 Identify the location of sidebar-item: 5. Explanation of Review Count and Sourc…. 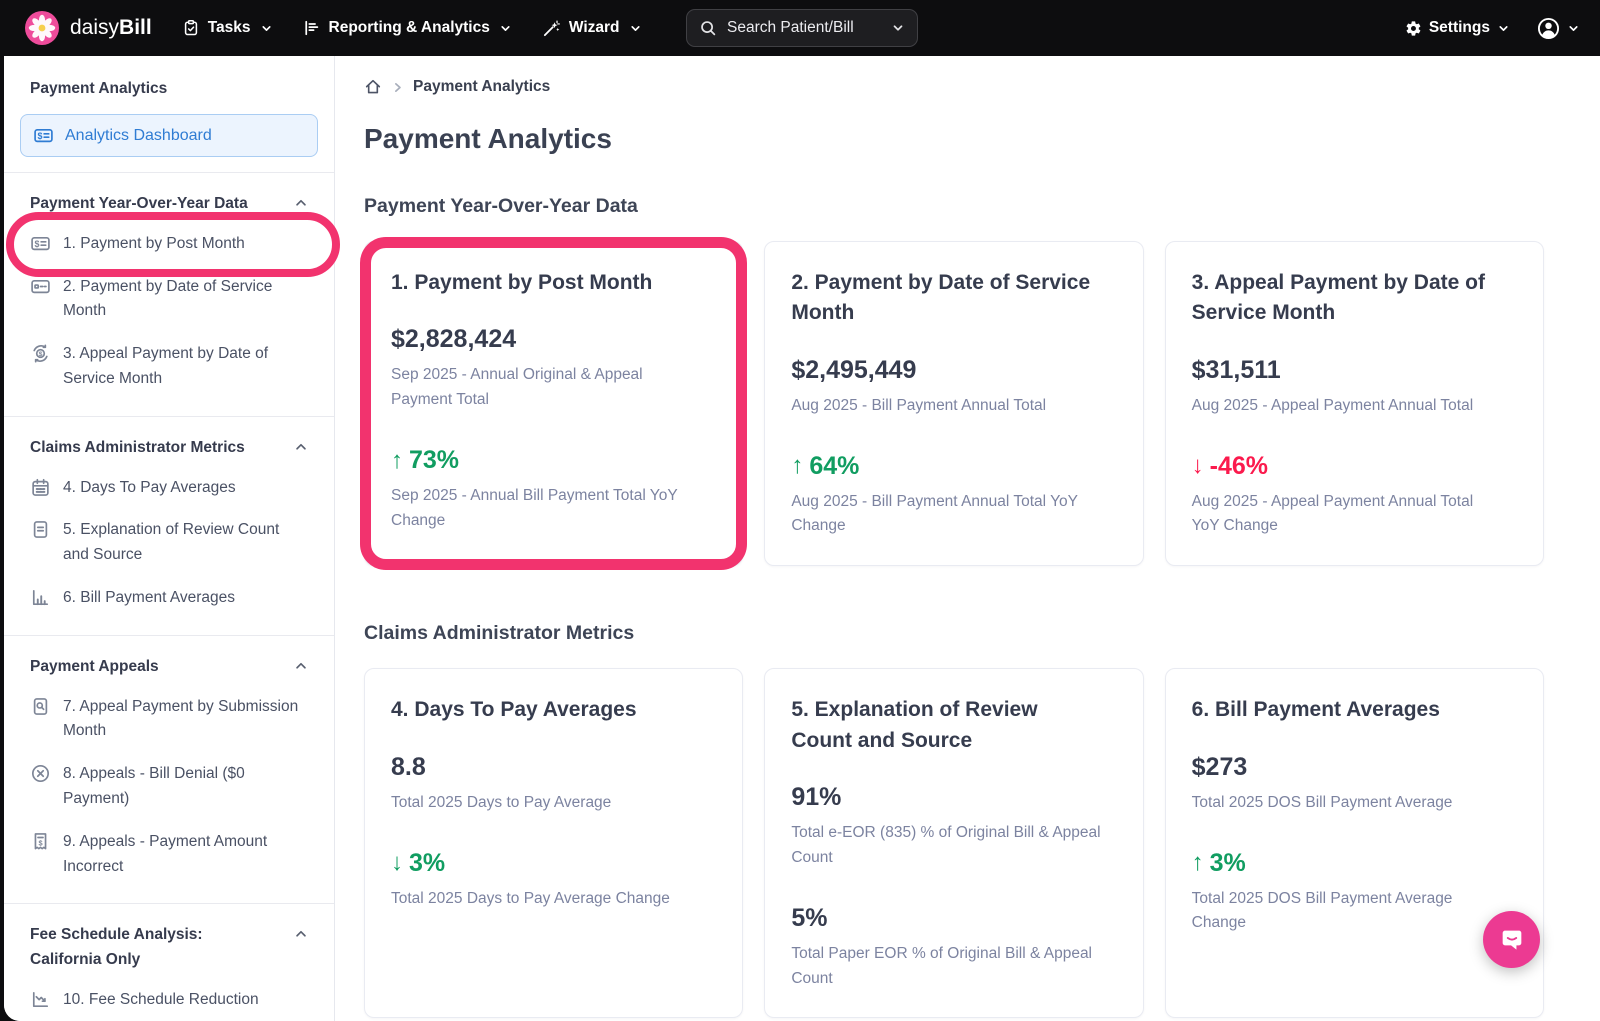
(169, 543).